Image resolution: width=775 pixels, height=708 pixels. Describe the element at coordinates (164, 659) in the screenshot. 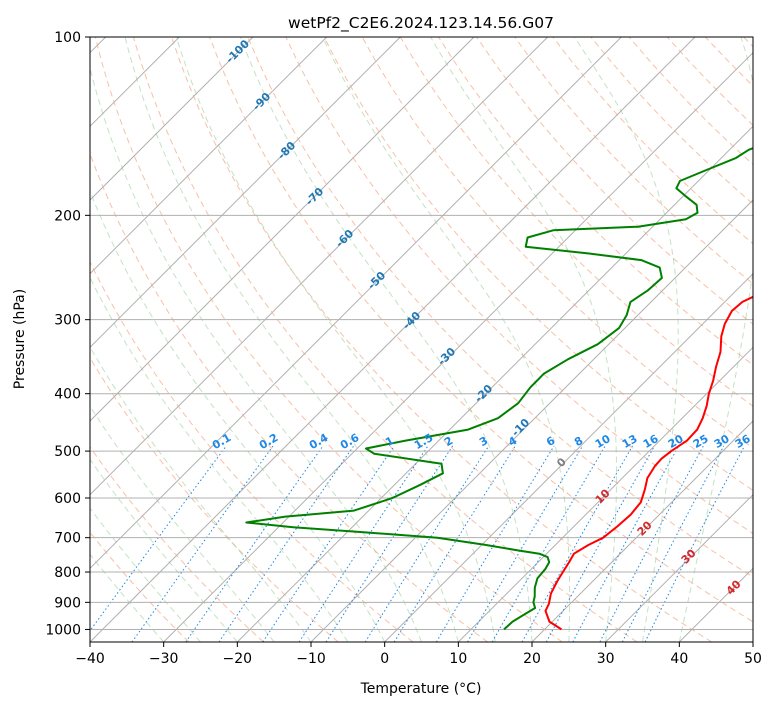

I see `x-tick-label: −30` at that location.